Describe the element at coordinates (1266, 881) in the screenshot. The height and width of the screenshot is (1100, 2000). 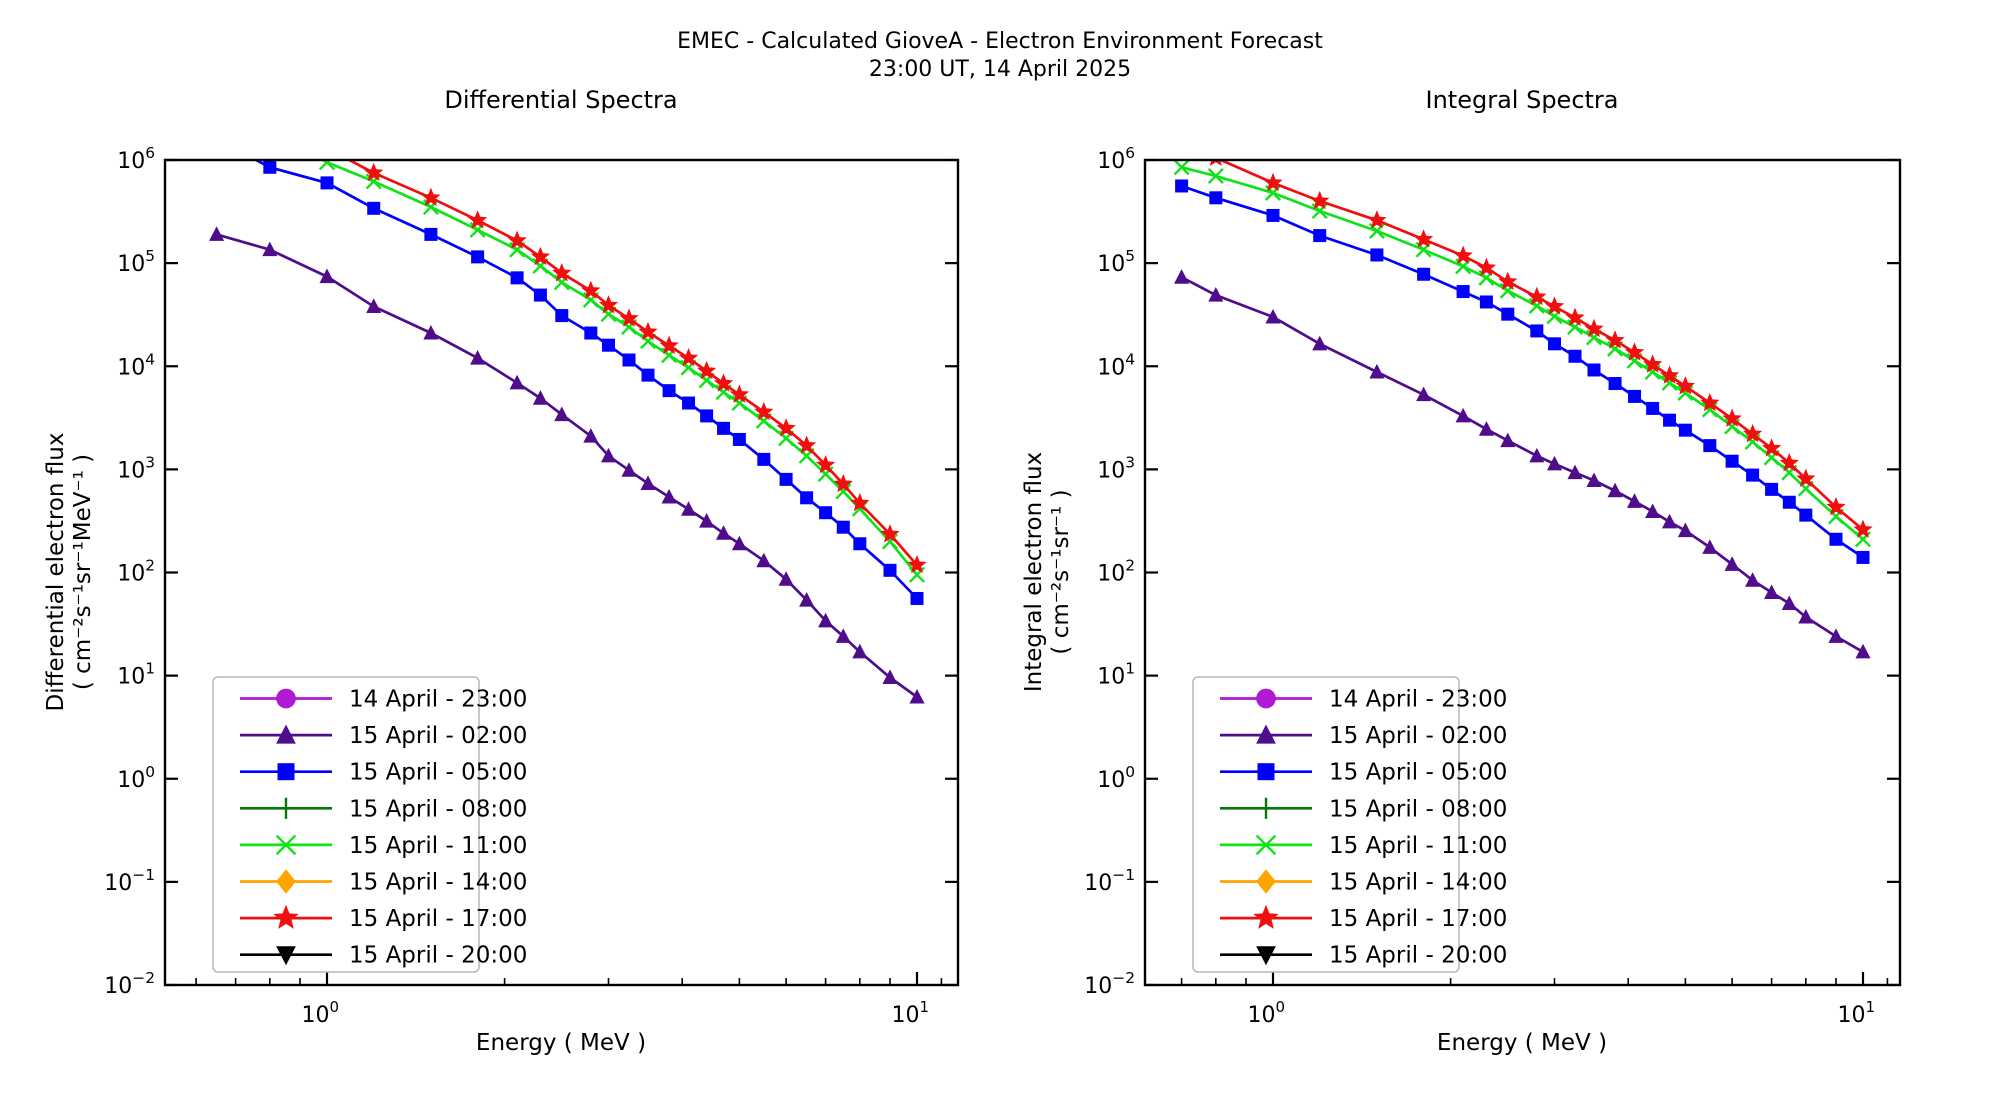
I see `marker-diamond-icon` at that location.